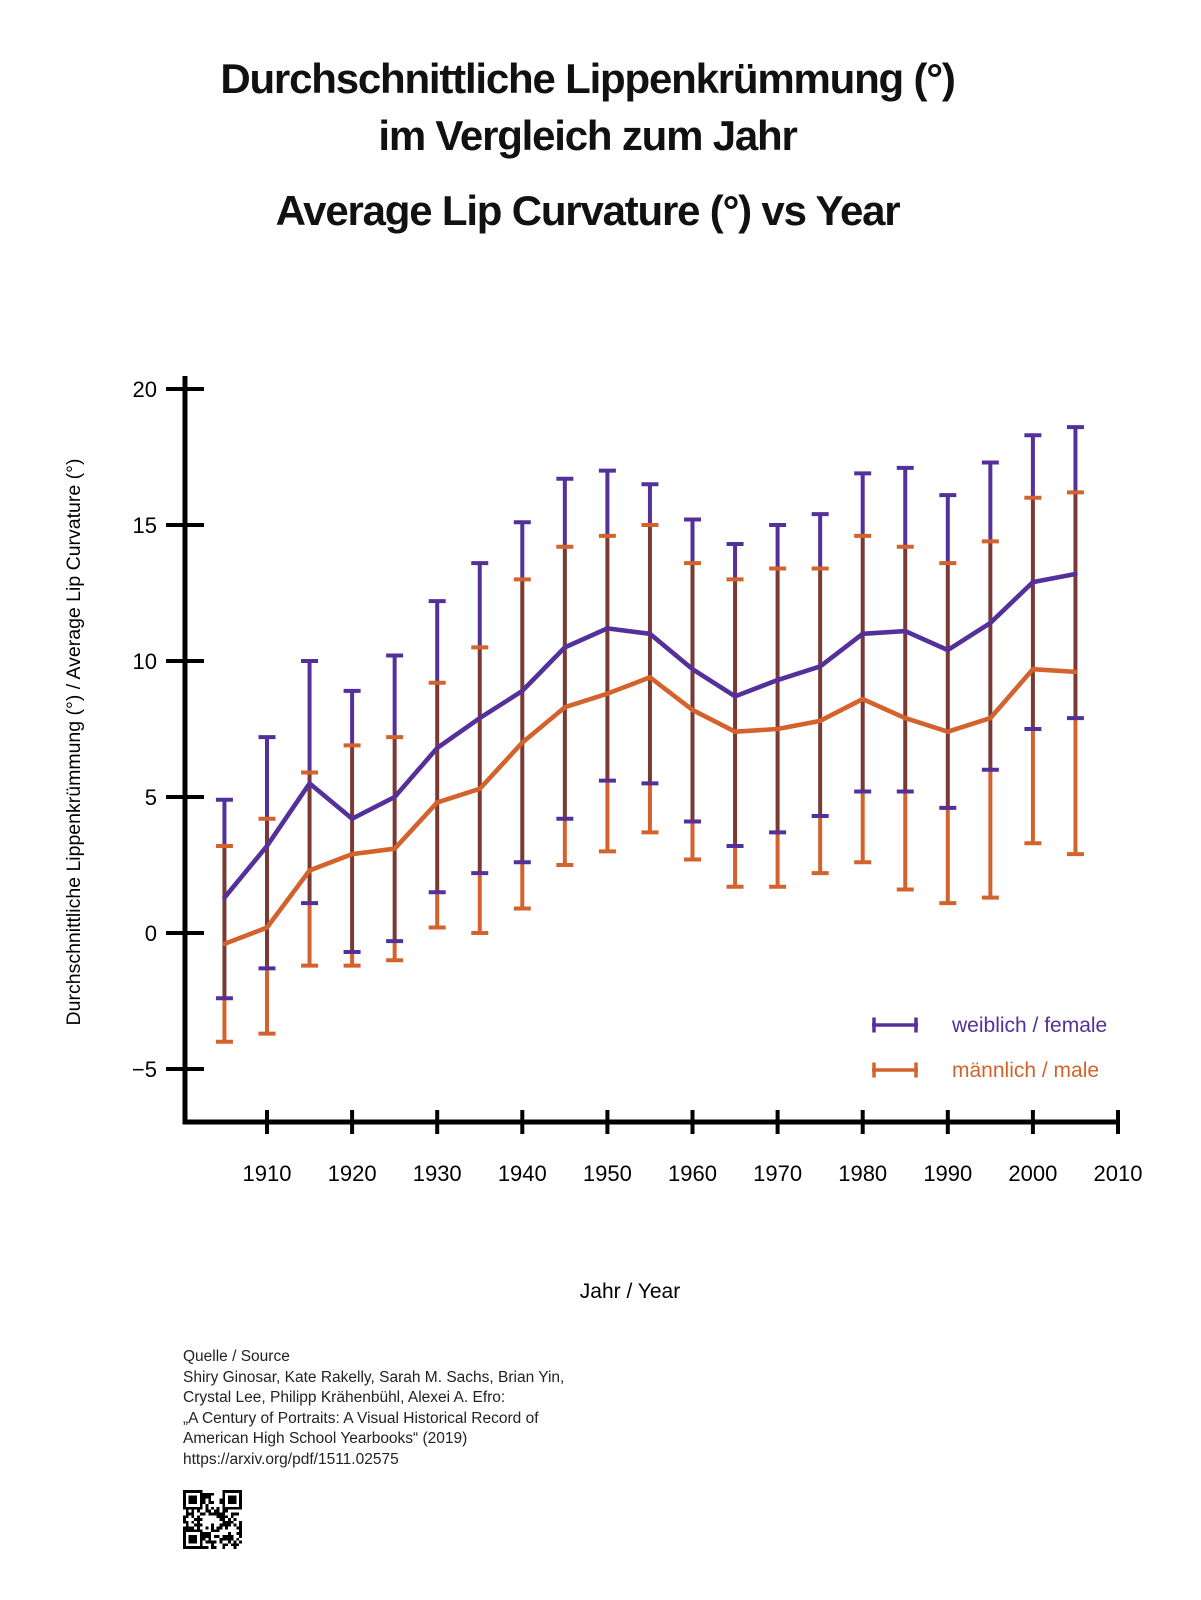 The height and width of the screenshot is (1600, 1201). I want to click on legend-label-female: weiblich / female, so click(1029, 1025).